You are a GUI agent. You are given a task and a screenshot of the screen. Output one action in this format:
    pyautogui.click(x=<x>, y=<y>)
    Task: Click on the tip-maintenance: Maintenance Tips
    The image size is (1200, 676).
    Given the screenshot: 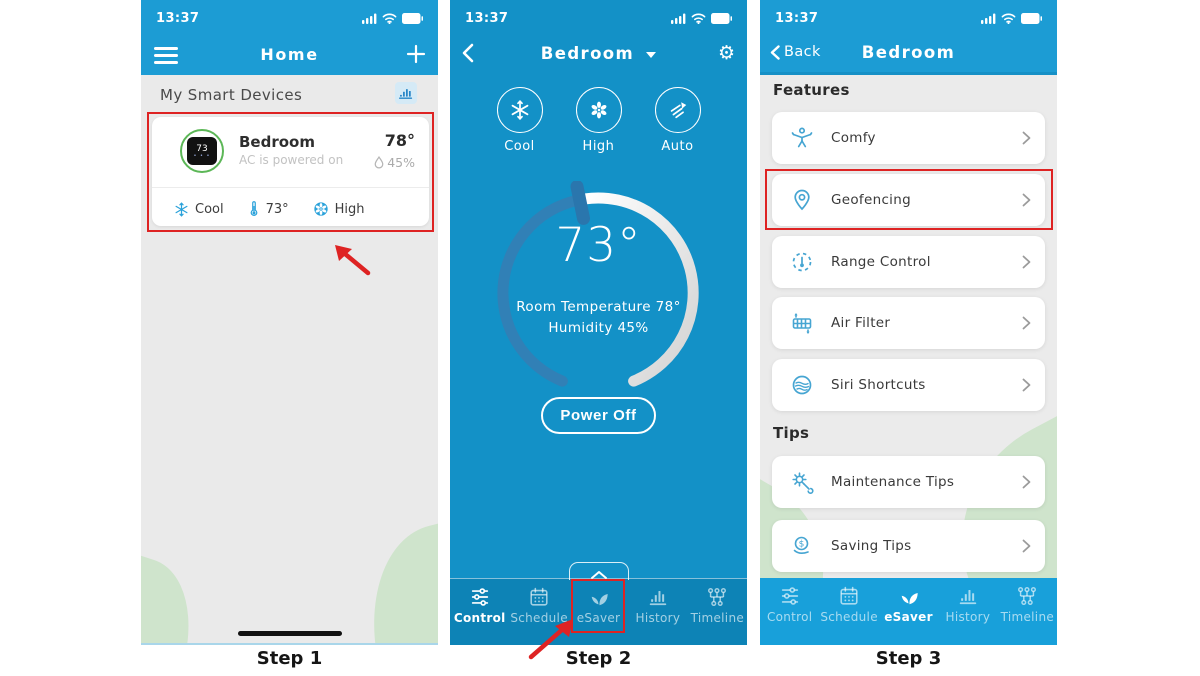 What is the action you would take?
    pyautogui.click(x=908, y=482)
    